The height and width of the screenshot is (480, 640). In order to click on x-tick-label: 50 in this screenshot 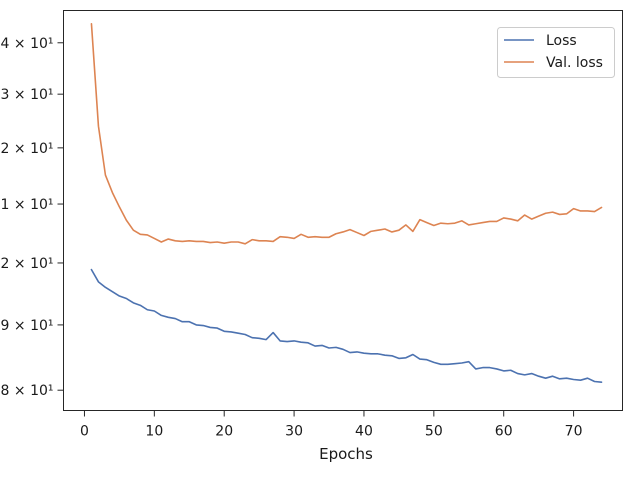, I will do `click(434, 432)`.